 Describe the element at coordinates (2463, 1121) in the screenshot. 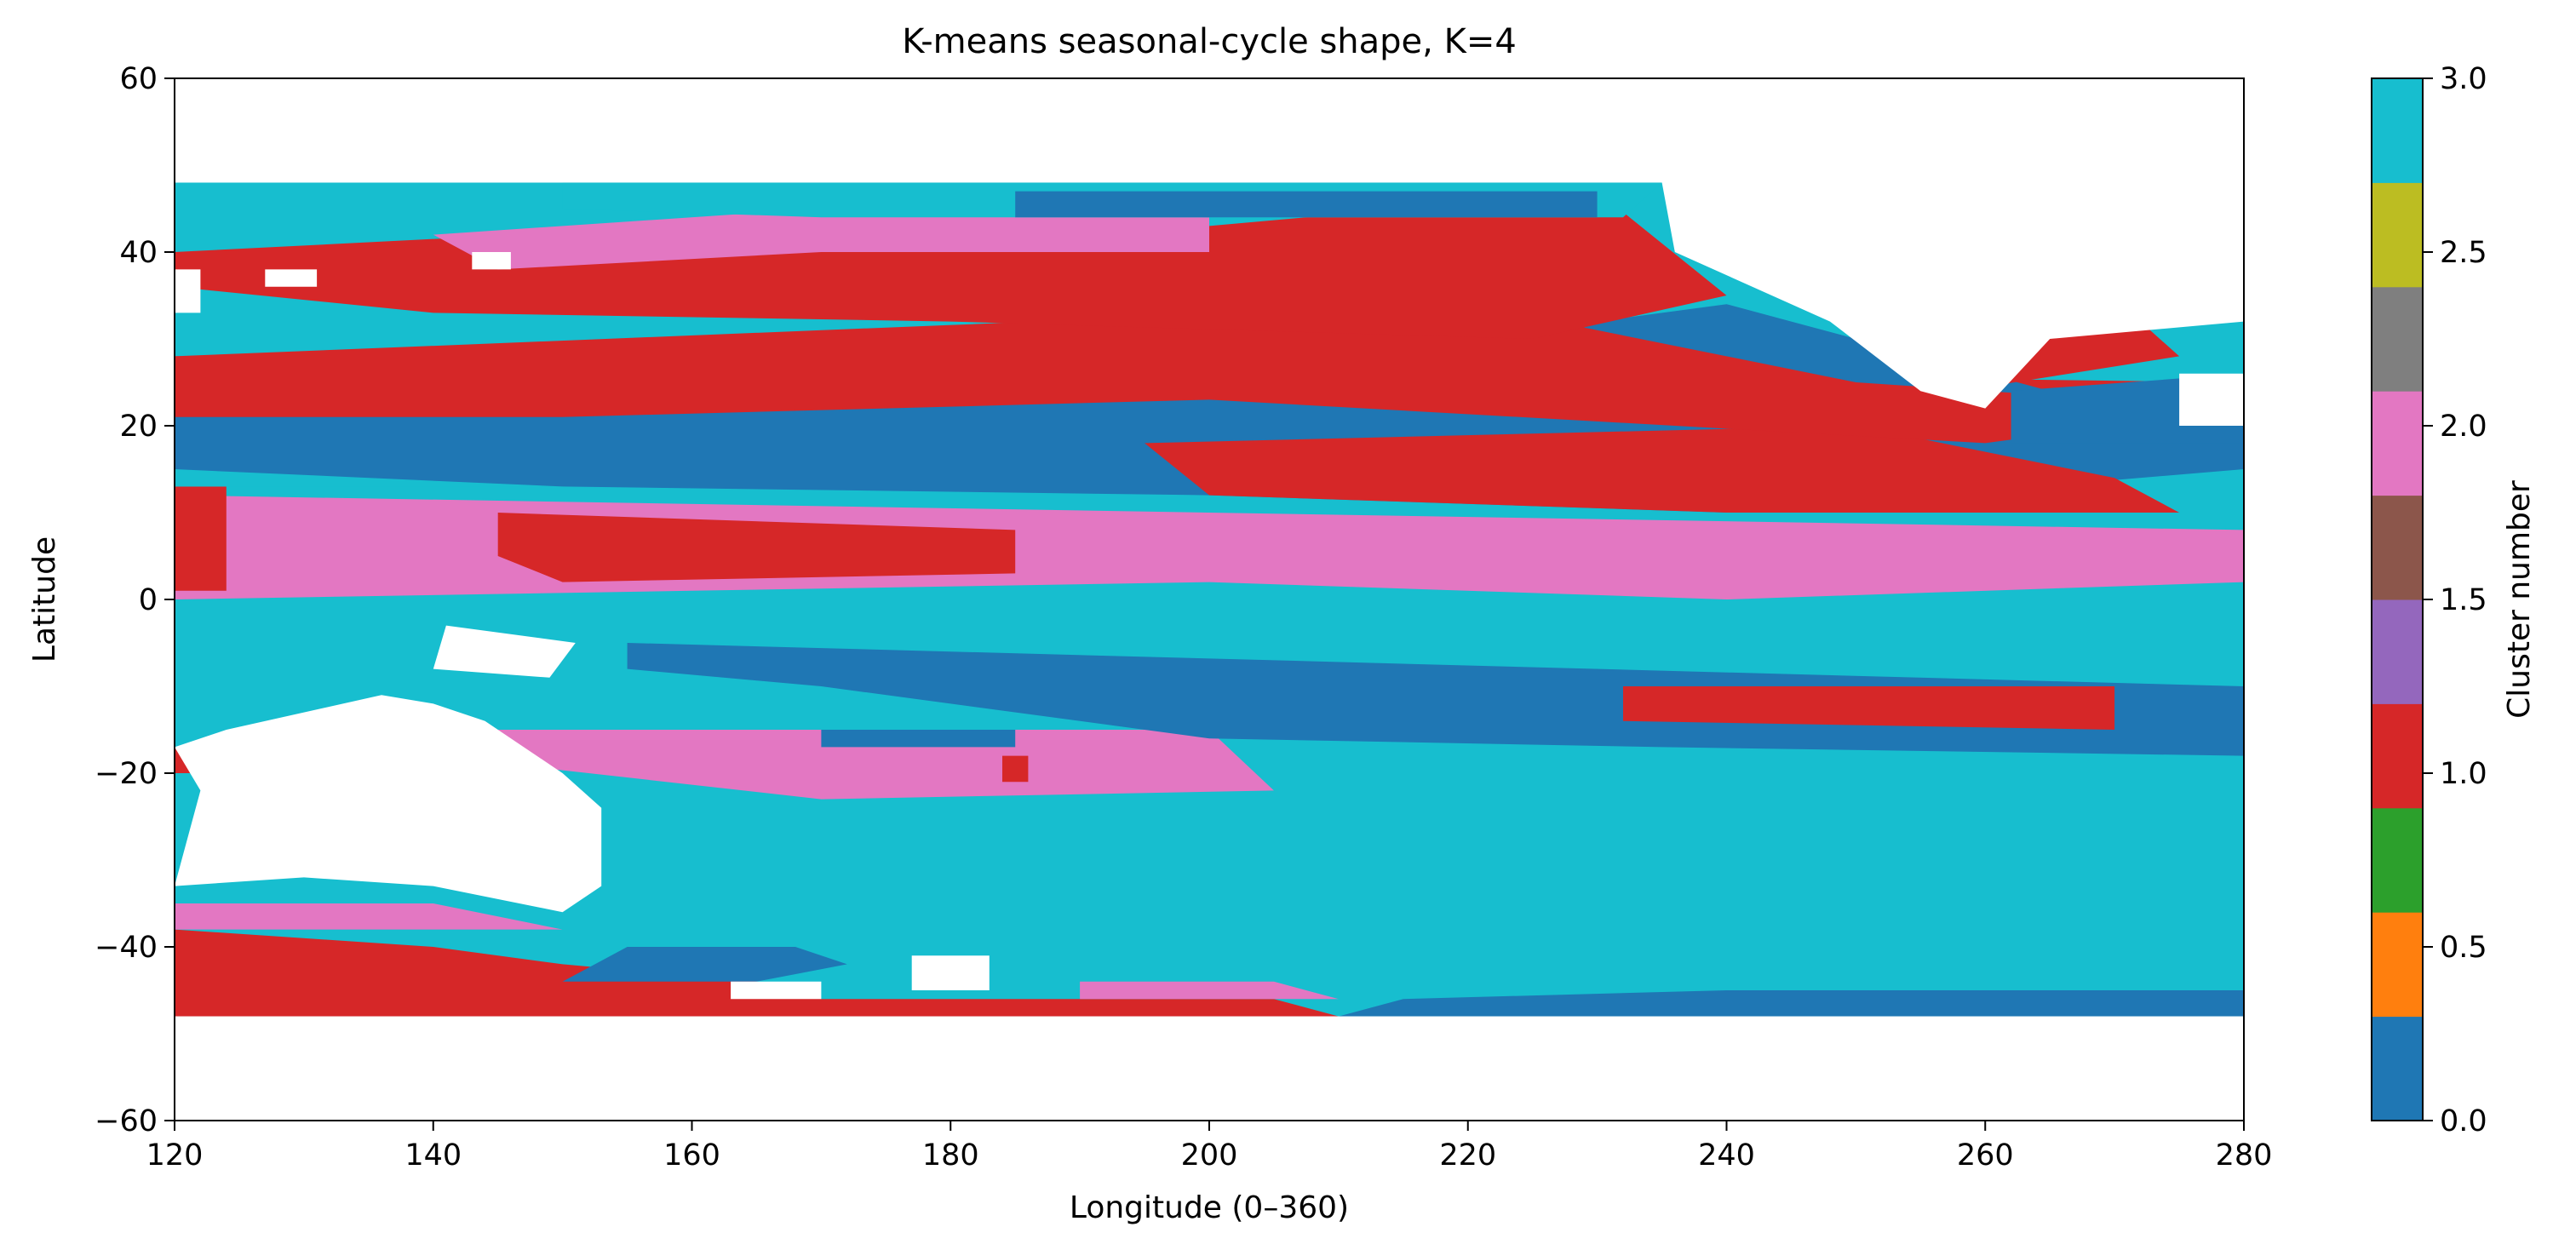

I see `colorbar-tick-label: 0.0` at that location.